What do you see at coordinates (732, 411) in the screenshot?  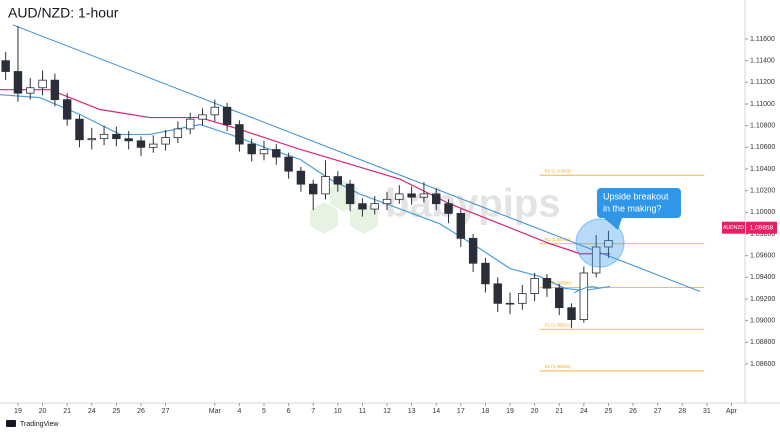 I see `x-tick-label: Apr` at bounding box center [732, 411].